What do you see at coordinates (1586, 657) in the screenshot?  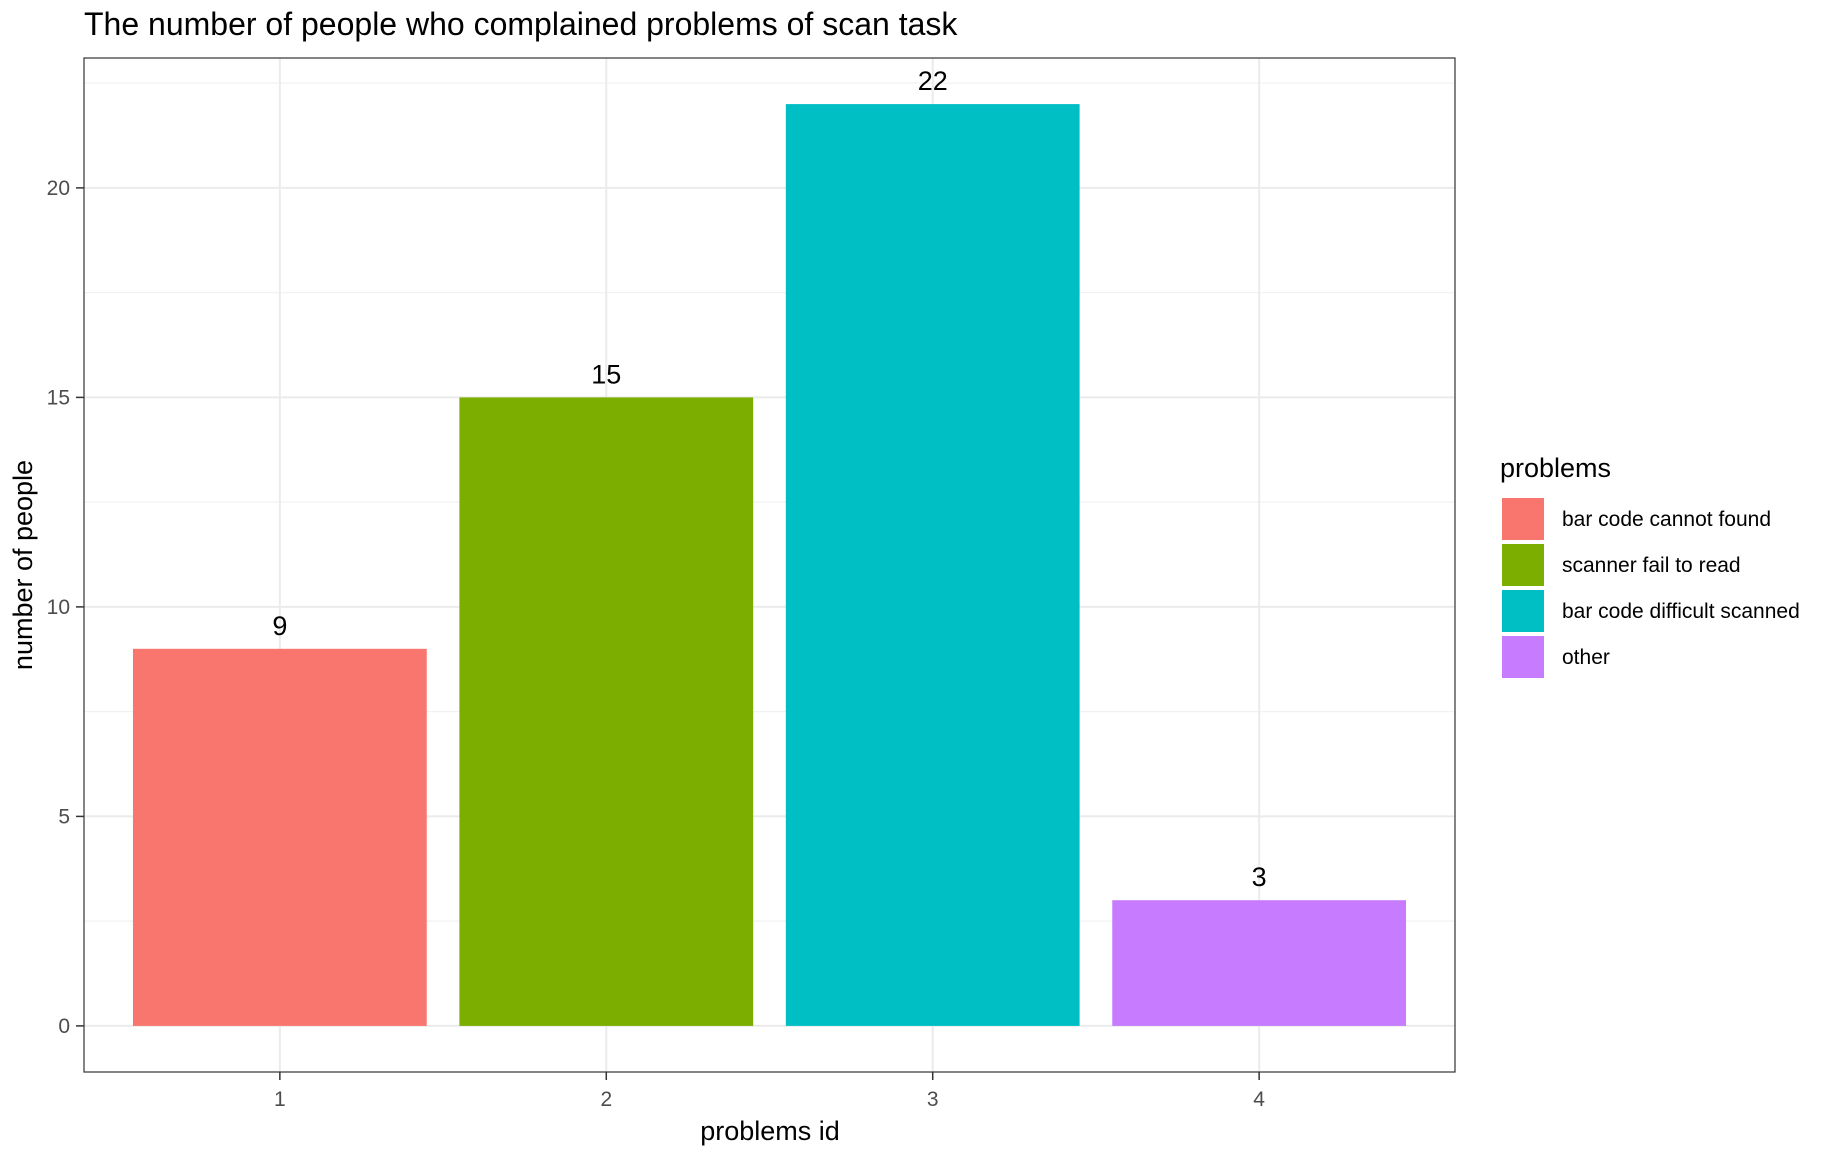 I see `legend-label: other` at bounding box center [1586, 657].